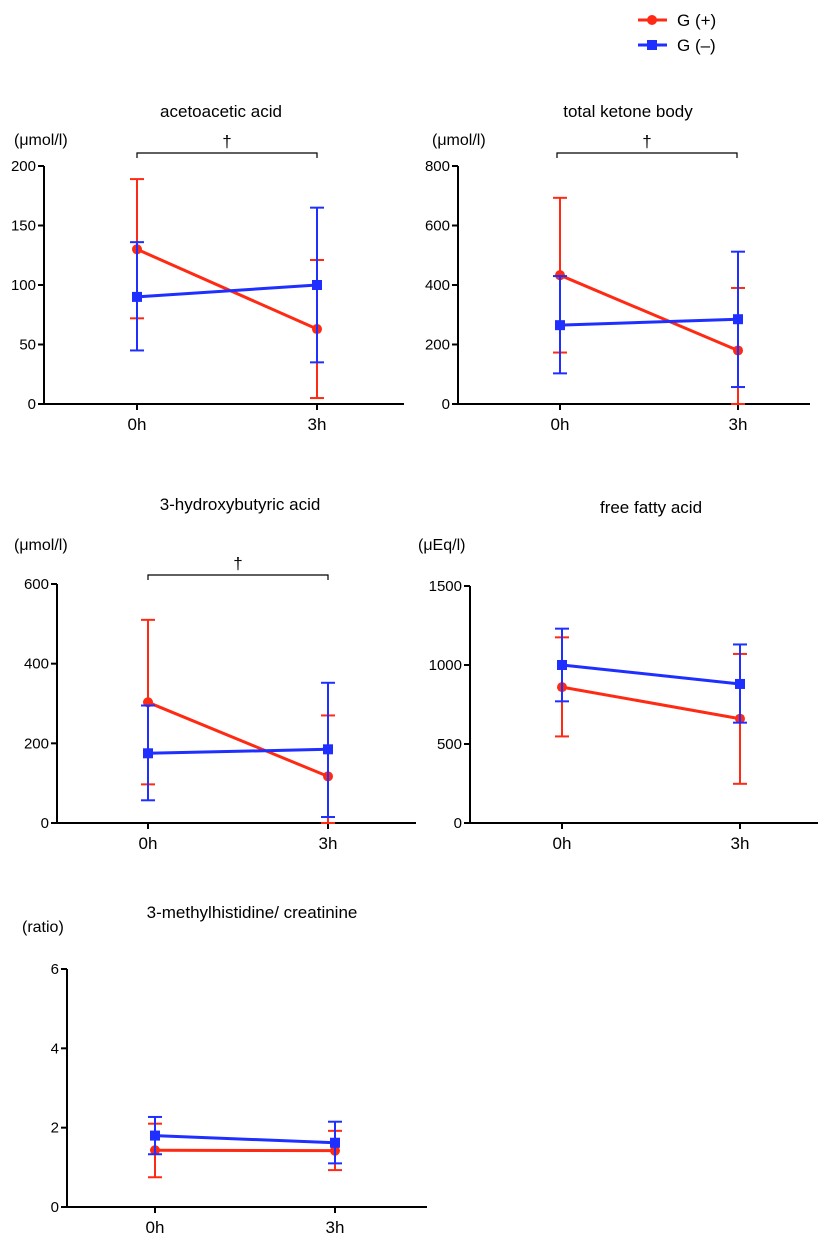  What do you see at coordinates (55, 969) in the screenshot?
I see `y-tick-label: 6` at bounding box center [55, 969].